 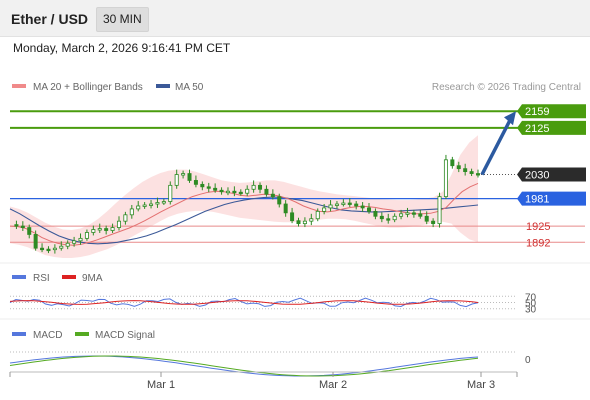 I want to click on ma50-line, so click(x=244, y=220).